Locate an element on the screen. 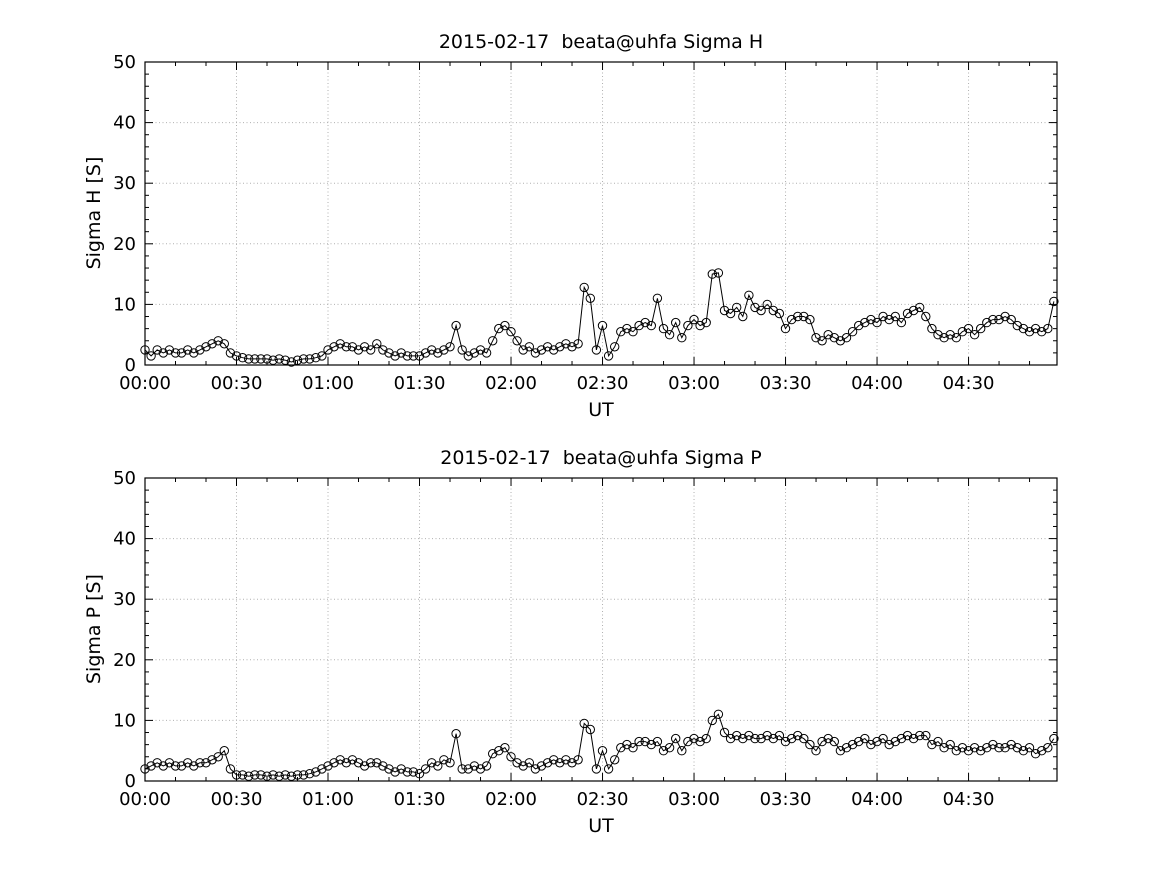 Image resolution: width=1167 pixels, height=875 pixels. x-tick-label: 02:00 is located at coordinates (511, 383).